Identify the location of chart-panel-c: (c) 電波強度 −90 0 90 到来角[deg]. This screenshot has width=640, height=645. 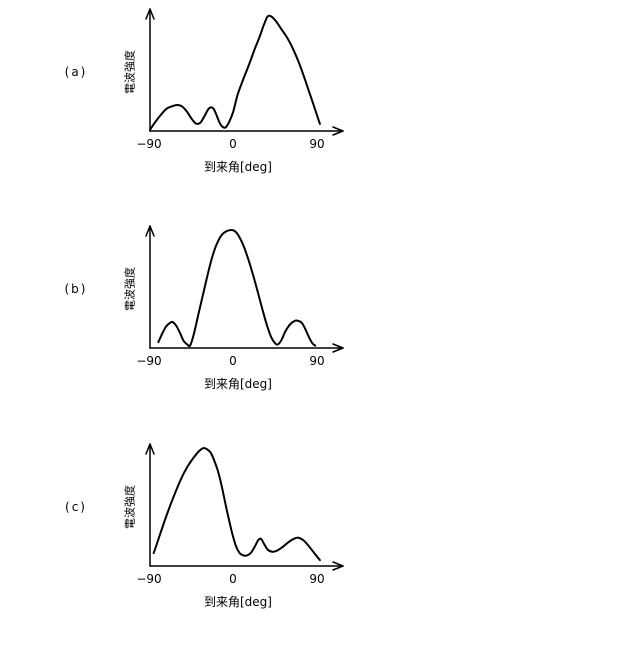
(204, 526).